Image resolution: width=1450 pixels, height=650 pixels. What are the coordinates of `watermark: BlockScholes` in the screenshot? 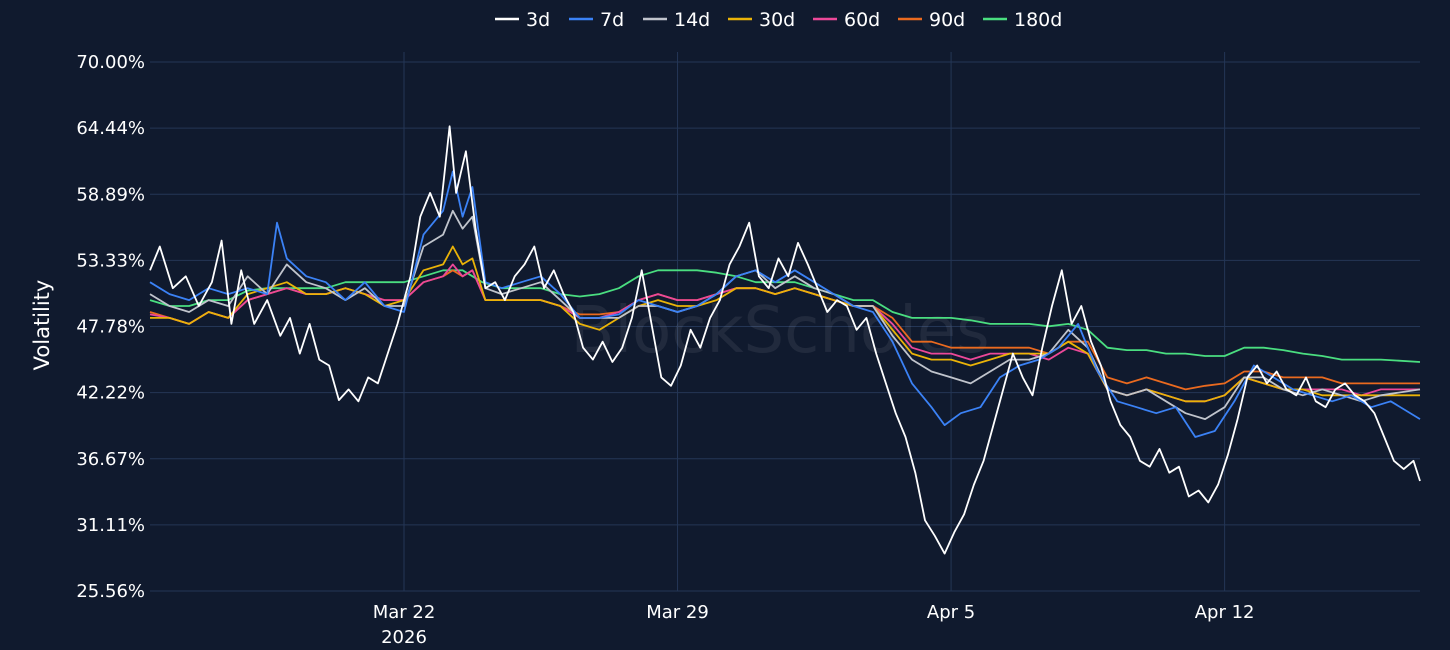 It's located at (779, 331).